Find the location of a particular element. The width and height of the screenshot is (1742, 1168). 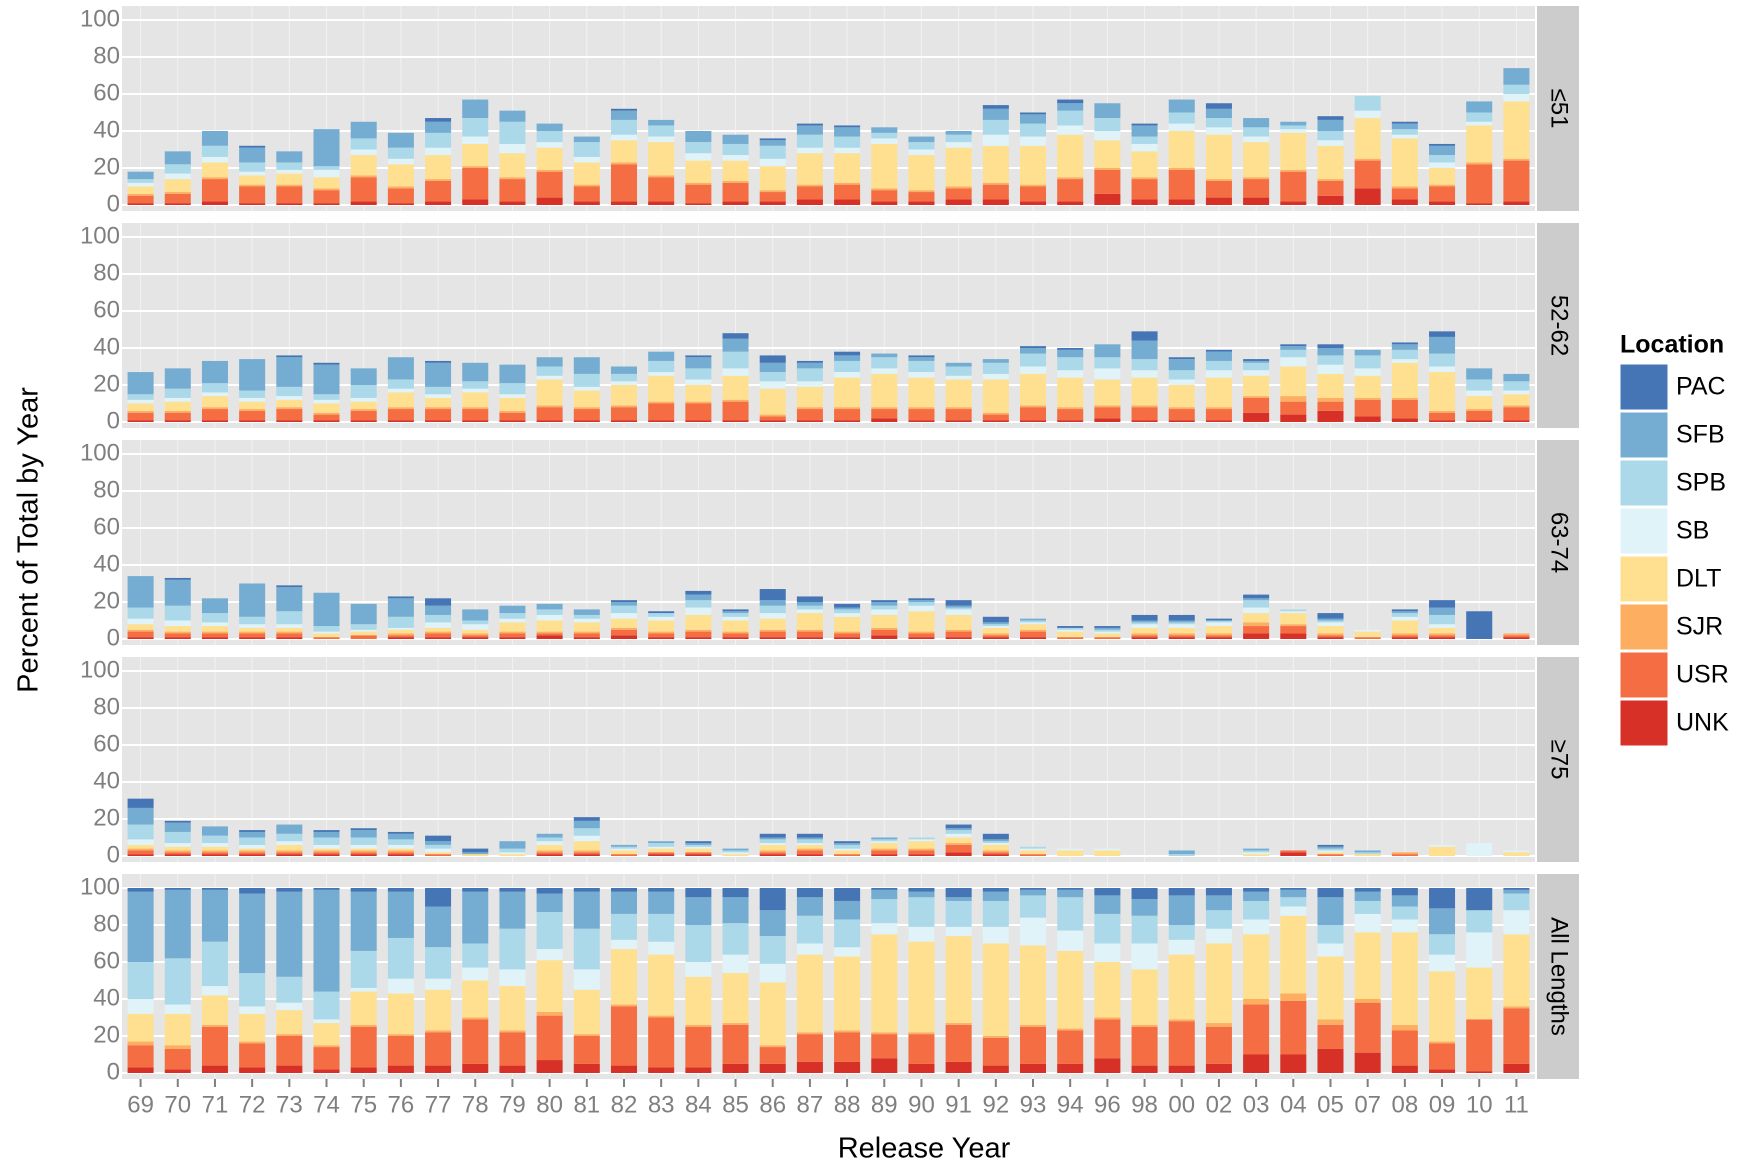

legend-key is located at coordinates (1644, 723).